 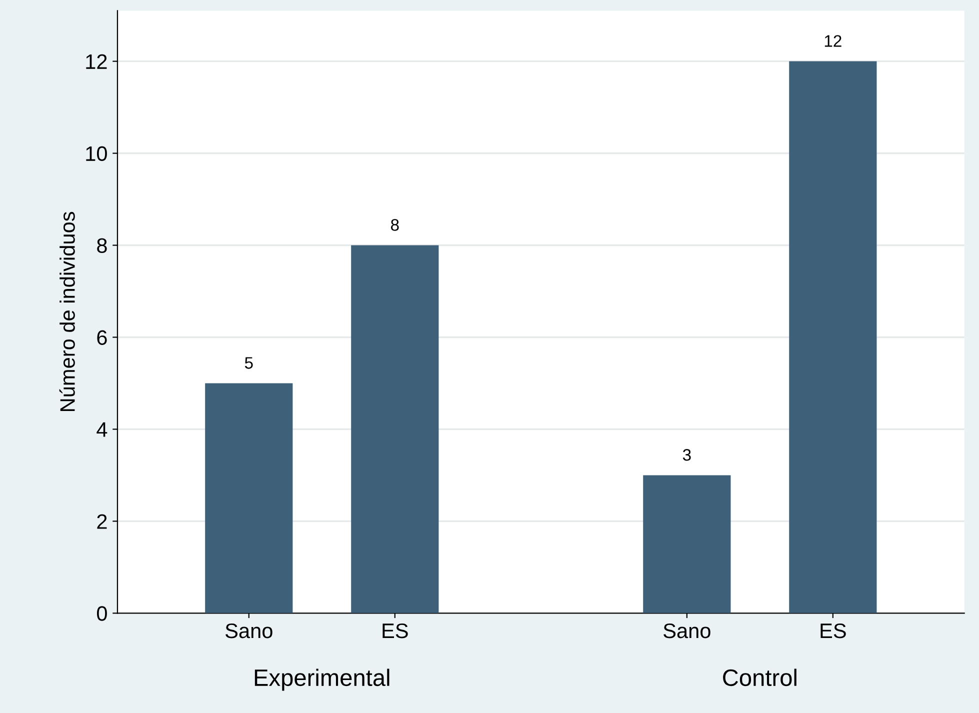 What do you see at coordinates (102, 337) in the screenshot?
I see `y-tick-label: 6` at bounding box center [102, 337].